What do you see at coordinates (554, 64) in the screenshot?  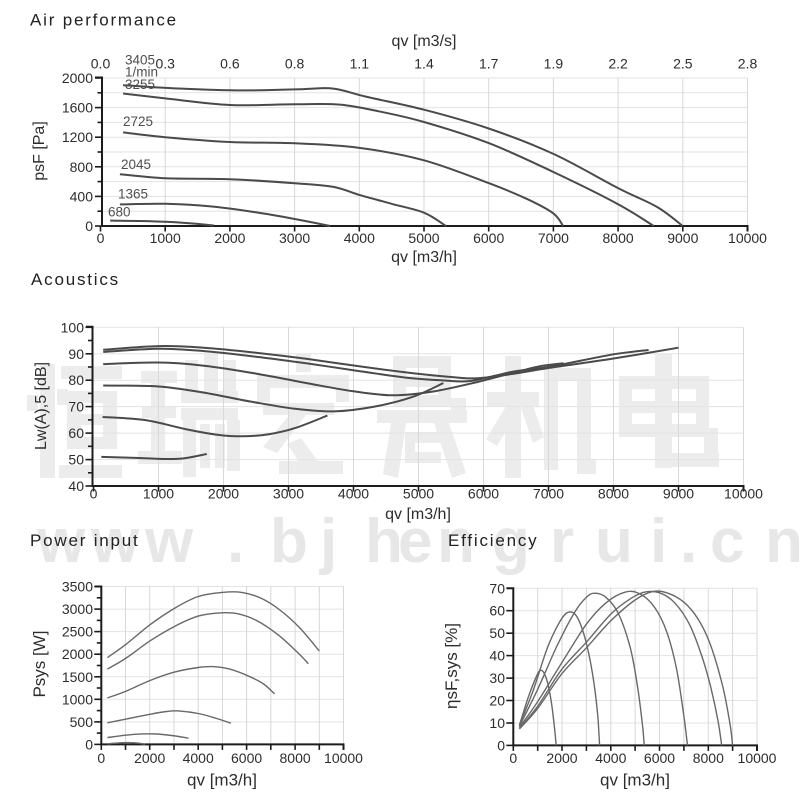 I see `svg-text: 1.9` at bounding box center [554, 64].